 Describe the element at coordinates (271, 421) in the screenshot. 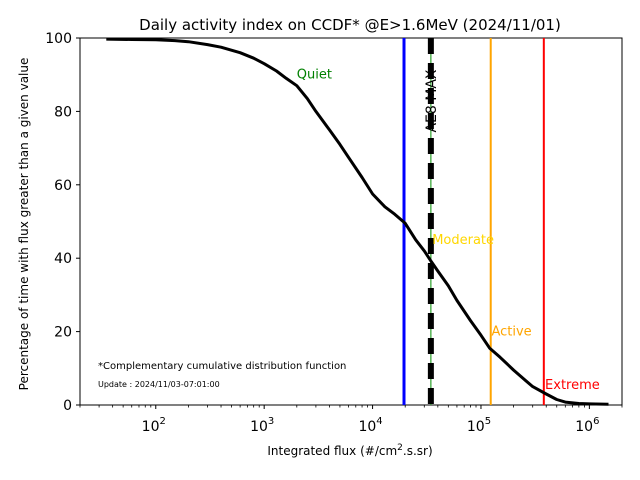

I see `x-tick-exp-1: 3` at that location.